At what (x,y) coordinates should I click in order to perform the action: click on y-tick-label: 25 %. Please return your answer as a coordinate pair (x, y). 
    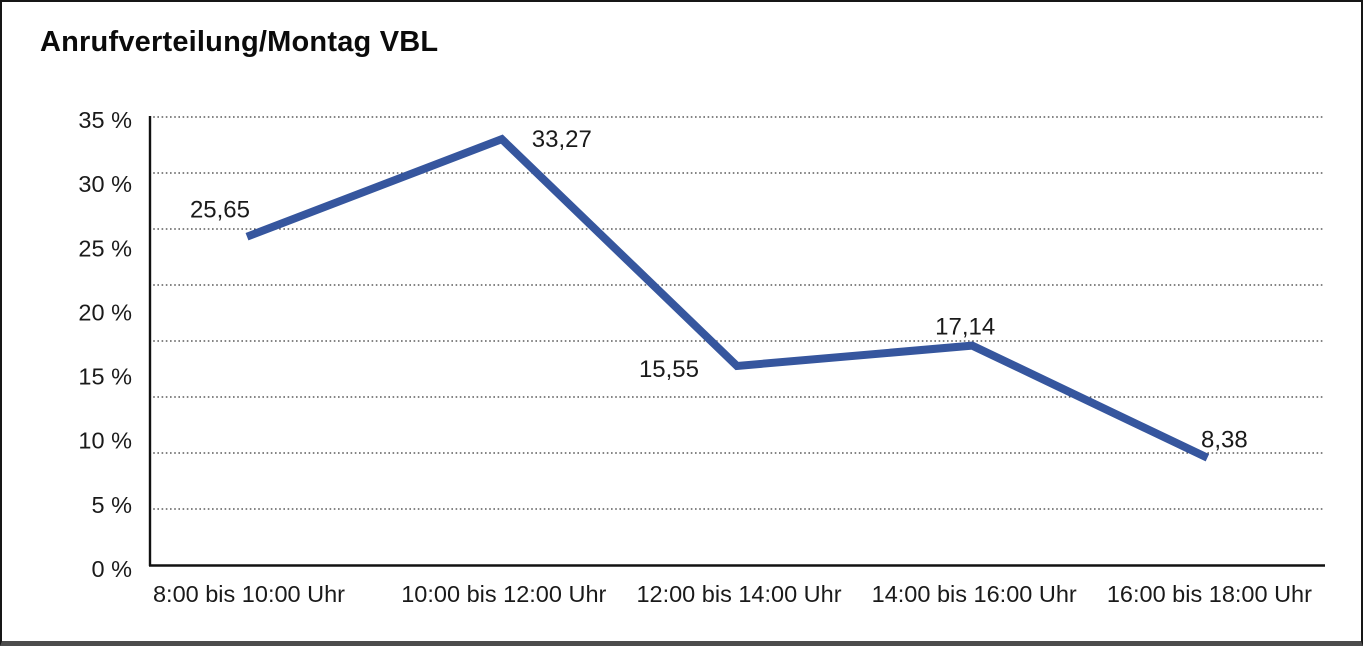
    Looking at the image, I should click on (105, 248).